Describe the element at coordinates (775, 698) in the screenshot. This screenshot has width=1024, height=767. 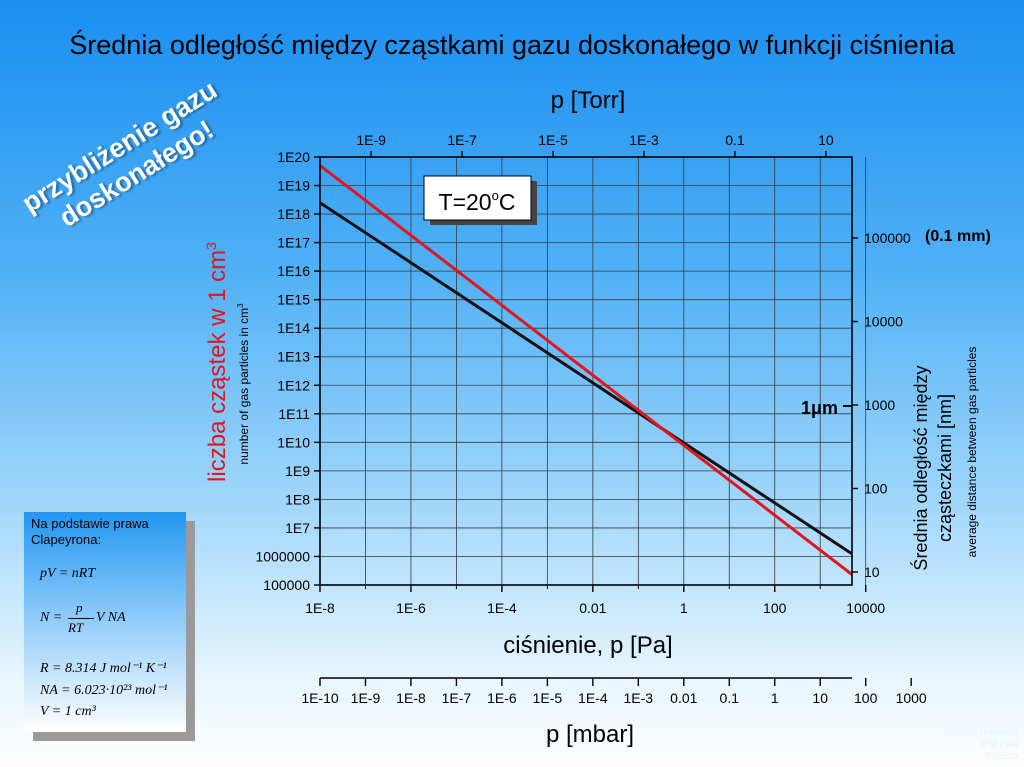
I see `mbar-tick-label: 1` at that location.